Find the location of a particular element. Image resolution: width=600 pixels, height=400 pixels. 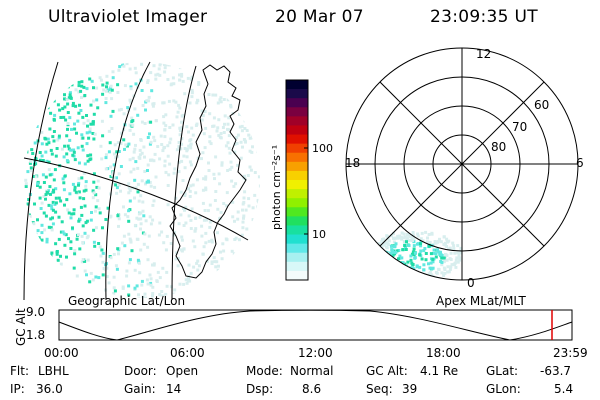

timeline-xtick: 18:00 is located at coordinates (443, 353).